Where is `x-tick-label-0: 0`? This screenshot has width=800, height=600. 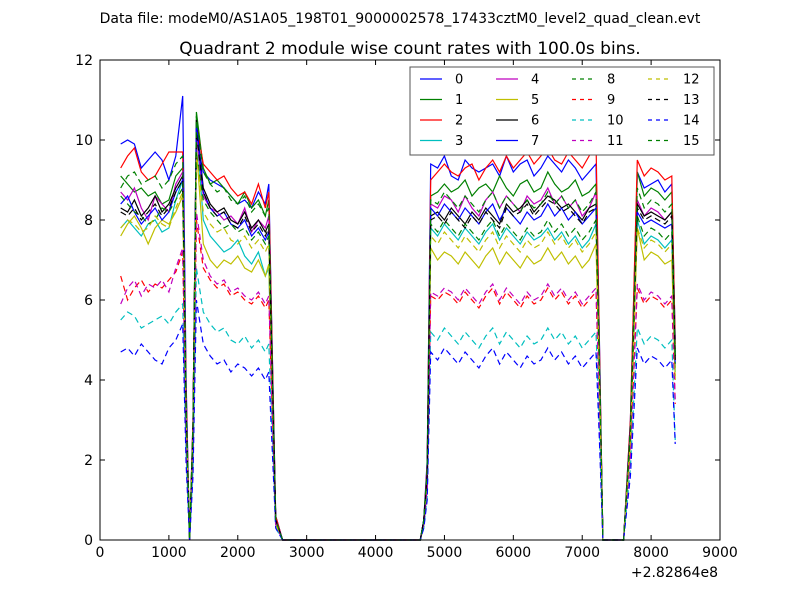 x-tick-label-0: 0 is located at coordinates (100, 553).